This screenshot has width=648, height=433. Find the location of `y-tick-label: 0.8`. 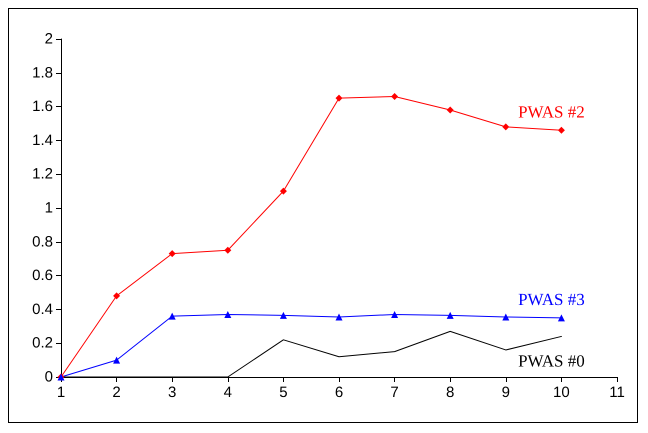

y-tick-label: 0.8 is located at coordinates (42, 241).